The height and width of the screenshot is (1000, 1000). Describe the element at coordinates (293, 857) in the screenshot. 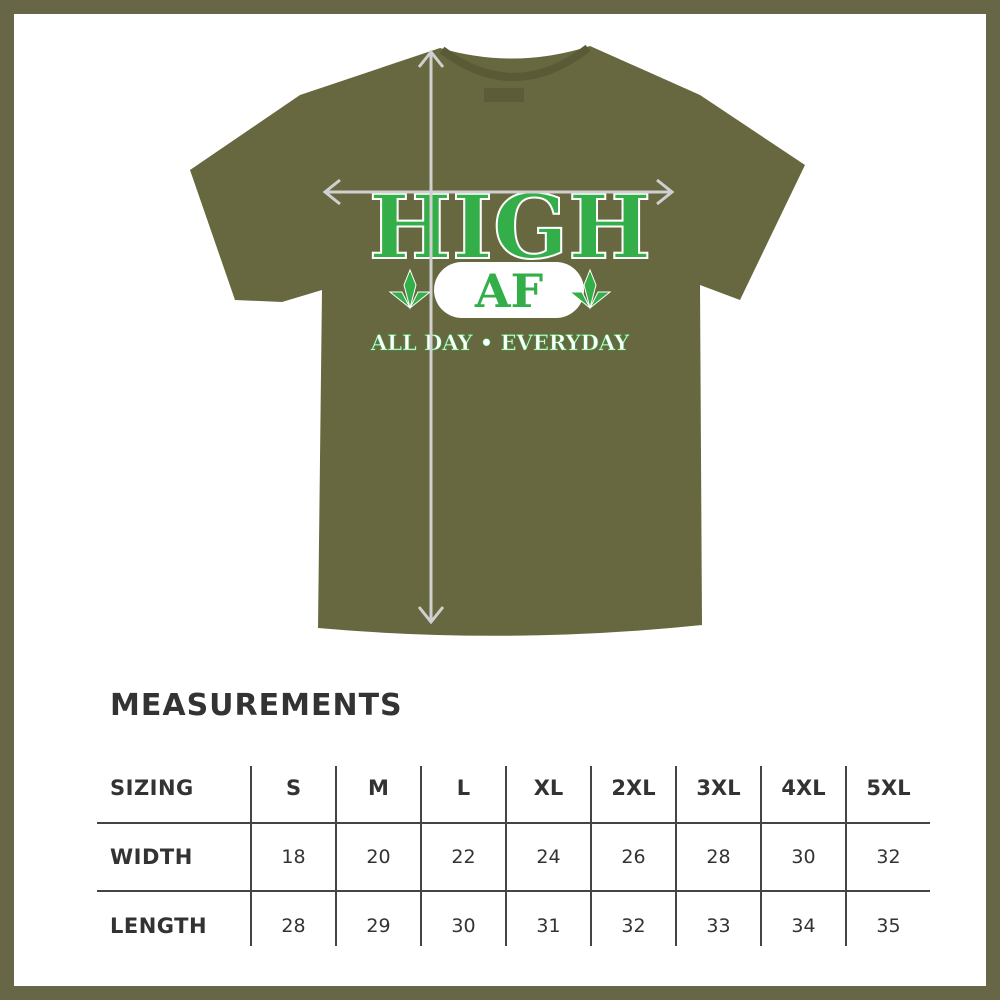

I see `width-cell: 18` at that location.